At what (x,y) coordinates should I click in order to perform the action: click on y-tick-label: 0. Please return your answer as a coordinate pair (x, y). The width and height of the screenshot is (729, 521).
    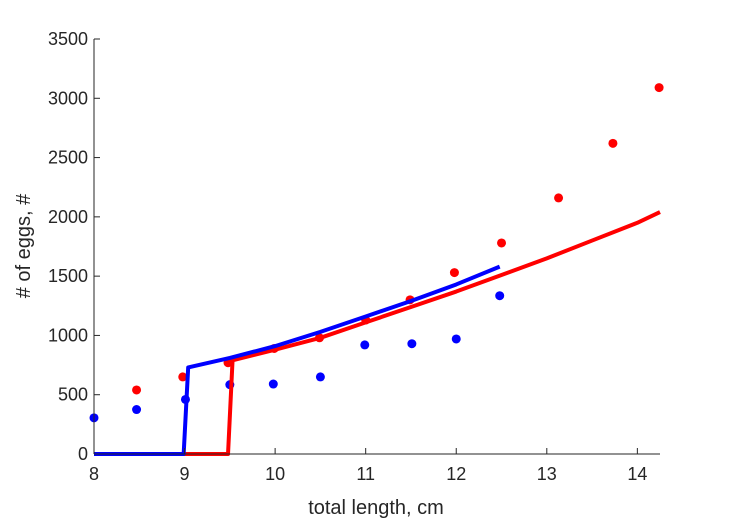
    Looking at the image, I should click on (83, 454).